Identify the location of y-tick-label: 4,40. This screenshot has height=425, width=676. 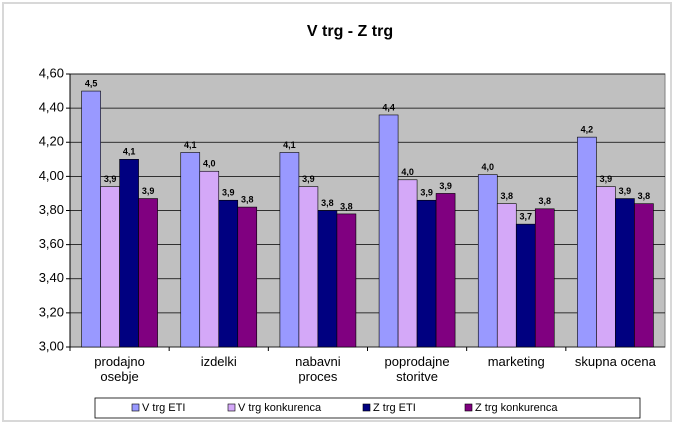
(51, 107).